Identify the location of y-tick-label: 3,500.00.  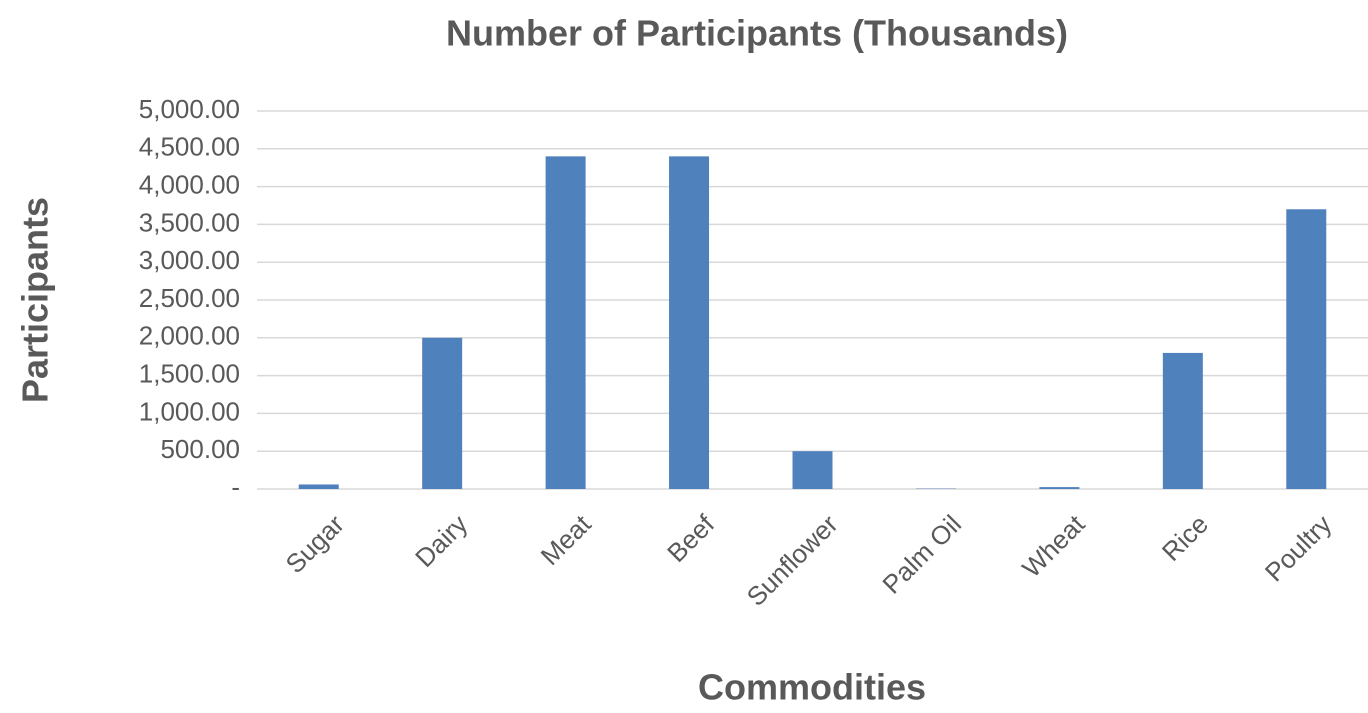
(189, 222).